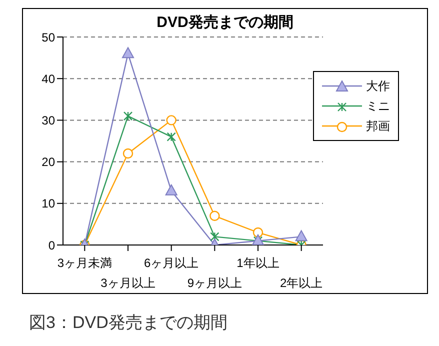  I want to click on legend-label: ミニ, so click(378, 106).